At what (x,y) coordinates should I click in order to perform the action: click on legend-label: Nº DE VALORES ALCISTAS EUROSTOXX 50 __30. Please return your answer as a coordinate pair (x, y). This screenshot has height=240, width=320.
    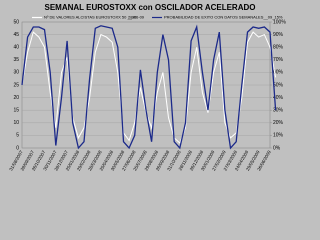
    Looking at the image, I should click on (90, 17).